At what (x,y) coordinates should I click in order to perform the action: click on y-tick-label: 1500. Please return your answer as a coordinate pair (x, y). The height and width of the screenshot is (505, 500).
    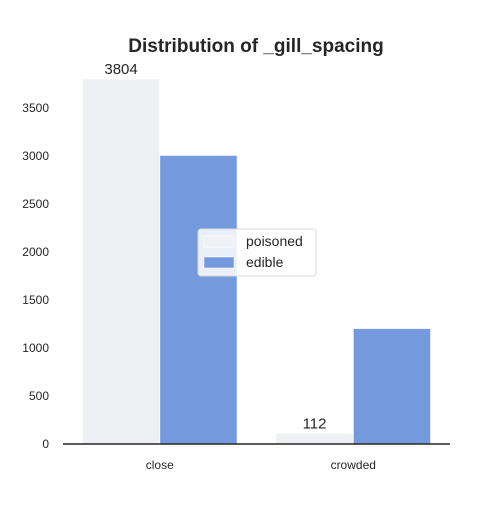
    Looking at the image, I should click on (35, 300).